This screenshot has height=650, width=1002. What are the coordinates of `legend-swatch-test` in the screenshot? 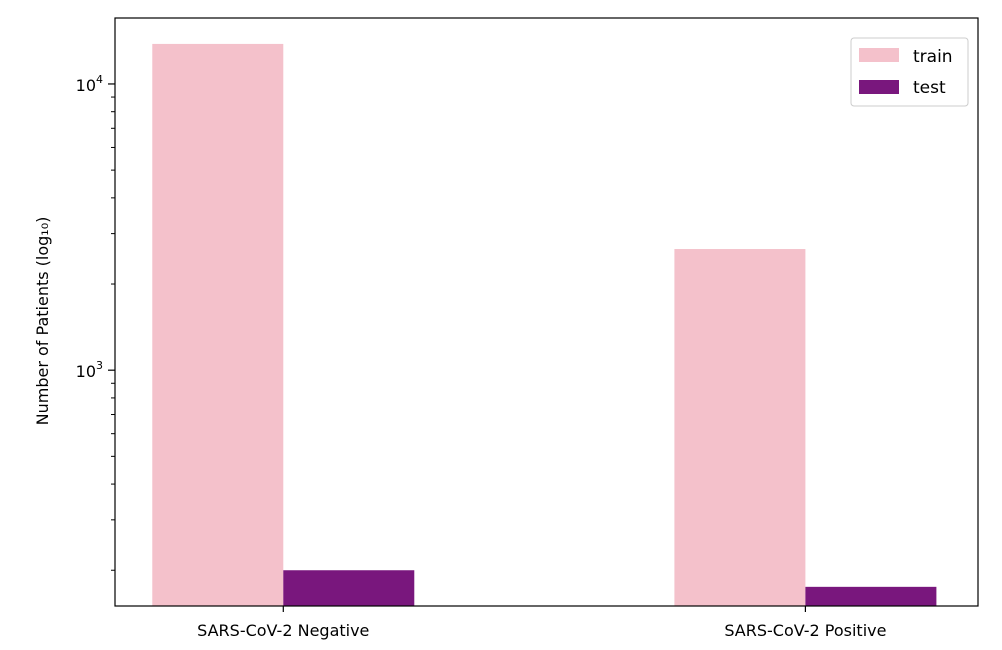 It's located at (879, 87).